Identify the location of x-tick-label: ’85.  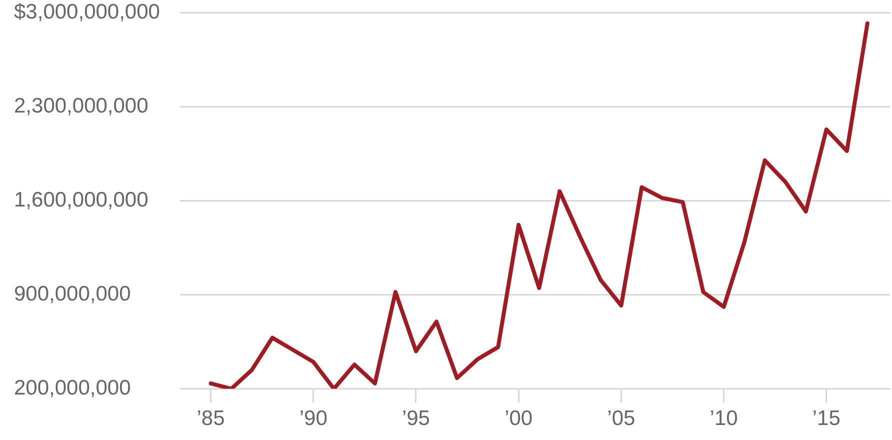
(210, 418).